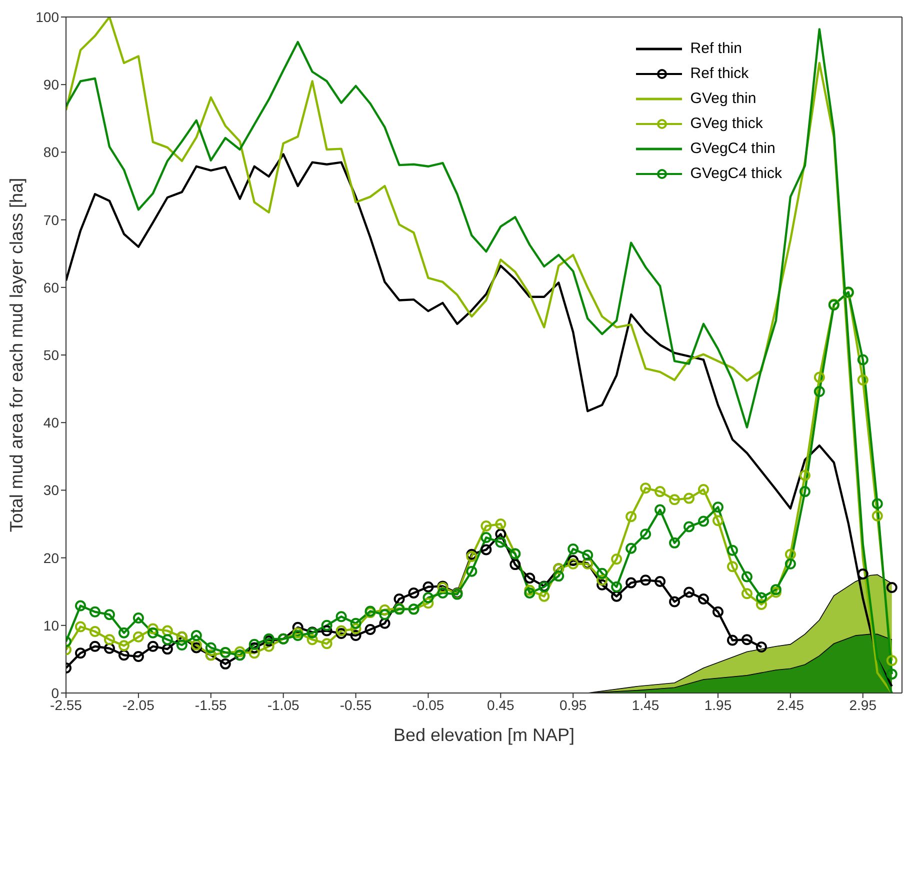 The height and width of the screenshot is (895, 907). Describe the element at coordinates (356, 704) in the screenshot. I see `x-tick-label: -0.55` at that location.